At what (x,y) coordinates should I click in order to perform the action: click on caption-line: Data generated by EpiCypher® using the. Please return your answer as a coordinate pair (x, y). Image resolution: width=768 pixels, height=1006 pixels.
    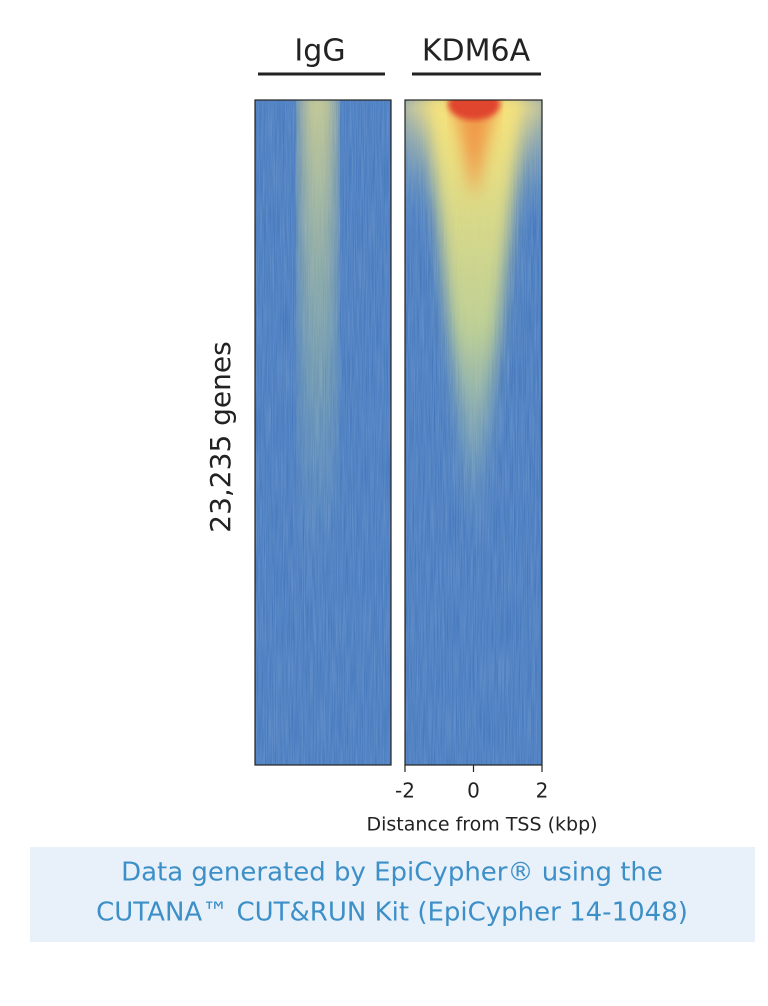
    Looking at the image, I should click on (392, 873).